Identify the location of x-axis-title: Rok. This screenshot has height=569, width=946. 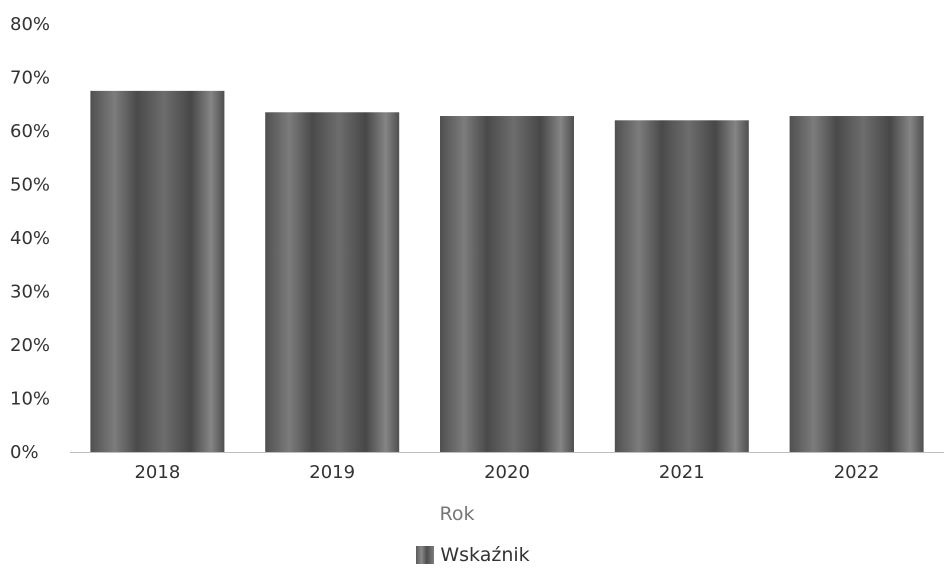
(457, 514).